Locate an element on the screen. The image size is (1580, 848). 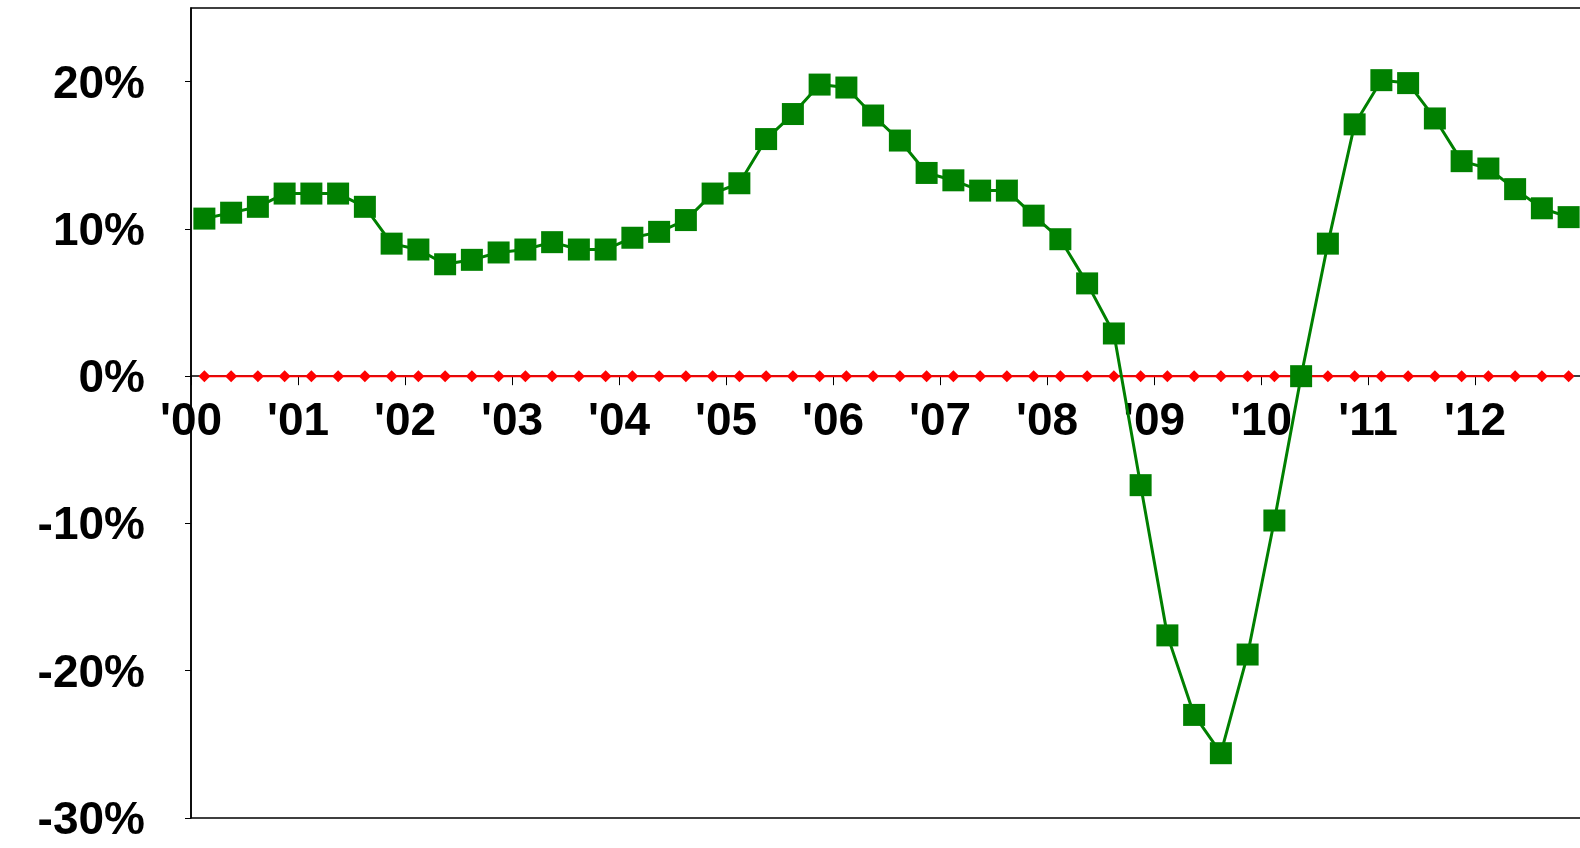
y-tick-label: -10% is located at coordinates (91, 523).